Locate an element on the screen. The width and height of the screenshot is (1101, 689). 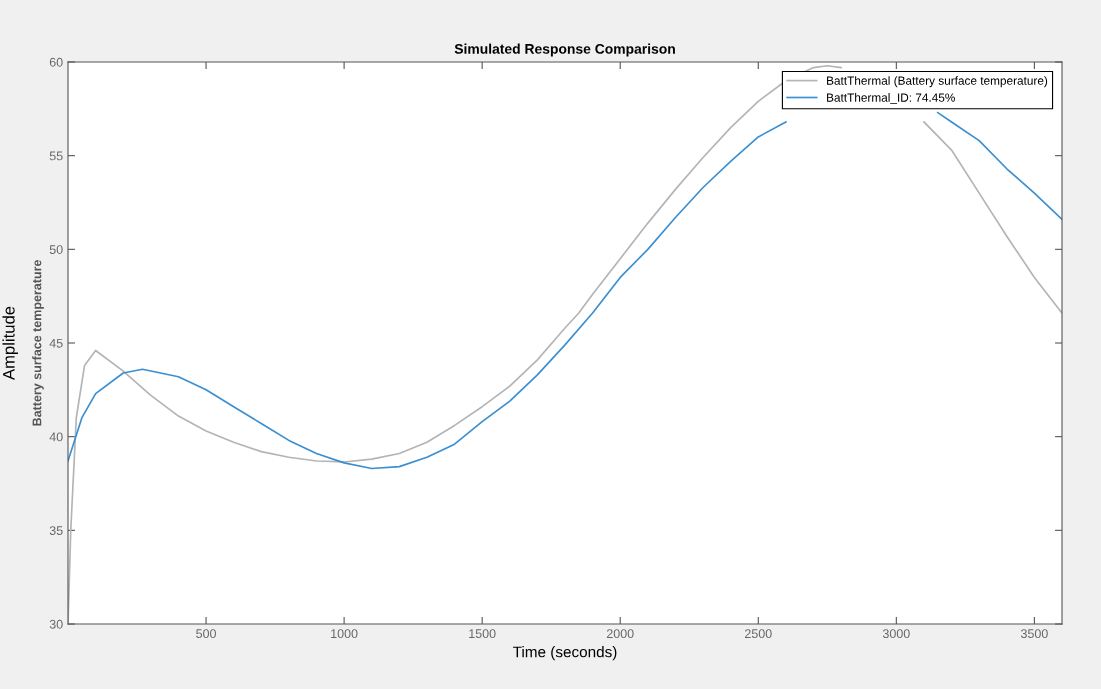
legend-label: BattThermal (Battery surface temperature) is located at coordinates (937, 82).